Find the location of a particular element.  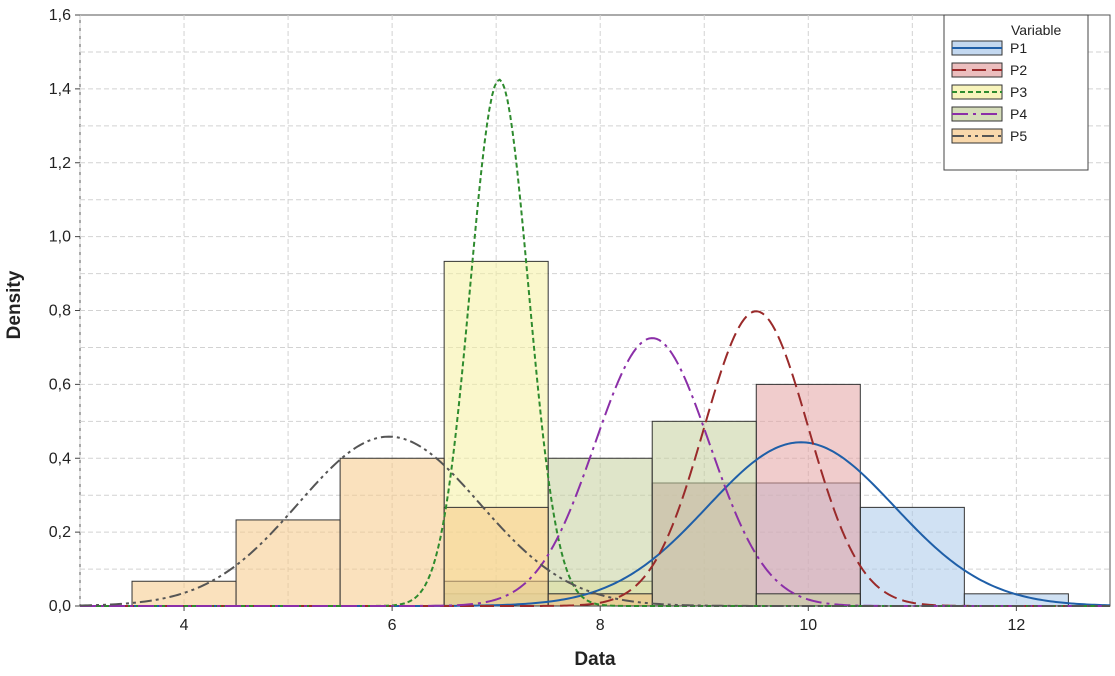

y-tick-label: 0,6 is located at coordinates (60, 384).